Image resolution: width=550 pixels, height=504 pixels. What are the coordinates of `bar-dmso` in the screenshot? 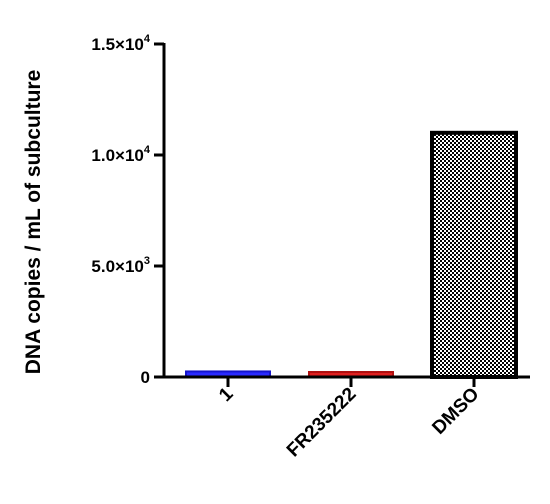 It's located at (474, 254).